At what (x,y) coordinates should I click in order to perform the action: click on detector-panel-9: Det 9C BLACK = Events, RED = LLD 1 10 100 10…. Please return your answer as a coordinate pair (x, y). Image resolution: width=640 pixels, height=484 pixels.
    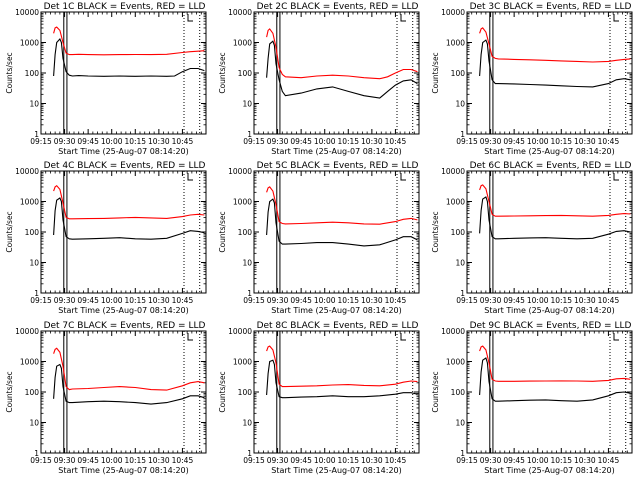
    Looking at the image, I should click on (532, 398).